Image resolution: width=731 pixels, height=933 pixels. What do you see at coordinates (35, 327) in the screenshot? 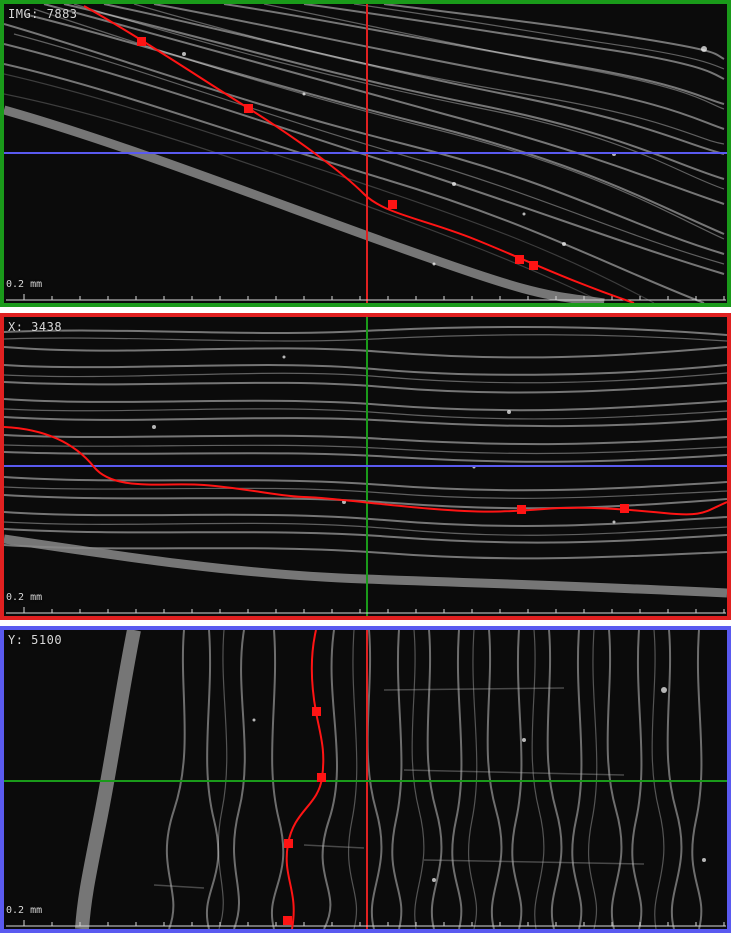
I see `slice-label: X: 3438` at bounding box center [35, 327].